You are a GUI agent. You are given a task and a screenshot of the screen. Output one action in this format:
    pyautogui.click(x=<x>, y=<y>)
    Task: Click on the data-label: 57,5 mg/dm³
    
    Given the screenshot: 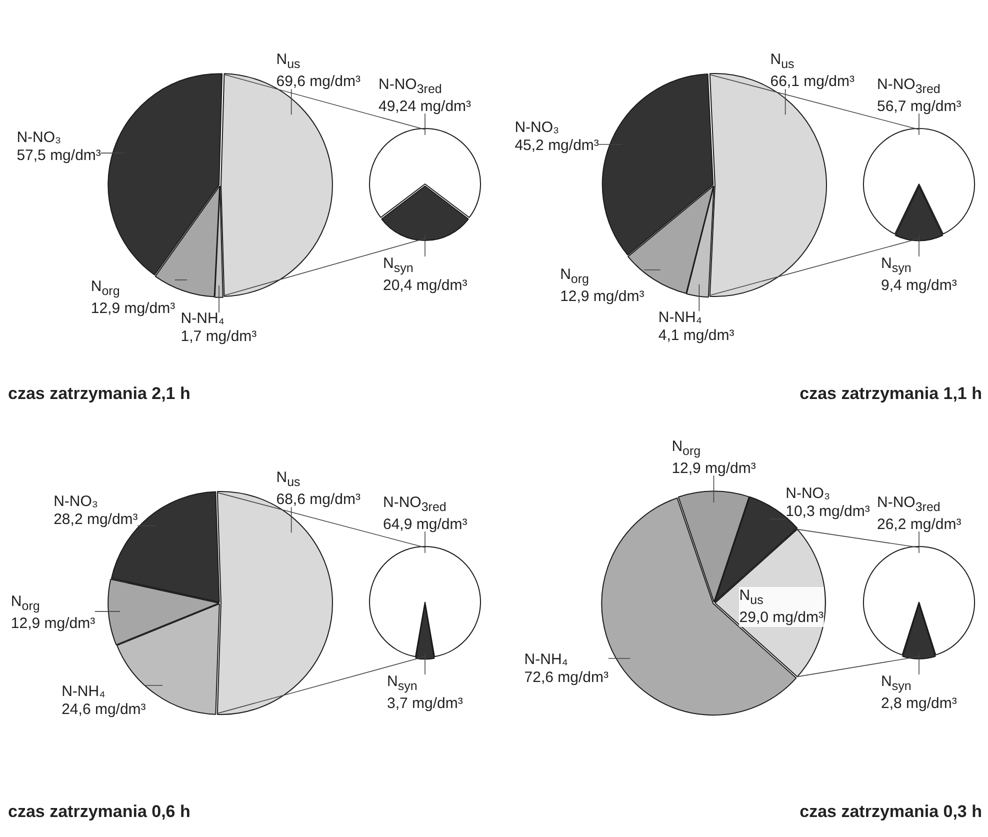 What is the action you would take?
    pyautogui.click(x=58, y=155)
    